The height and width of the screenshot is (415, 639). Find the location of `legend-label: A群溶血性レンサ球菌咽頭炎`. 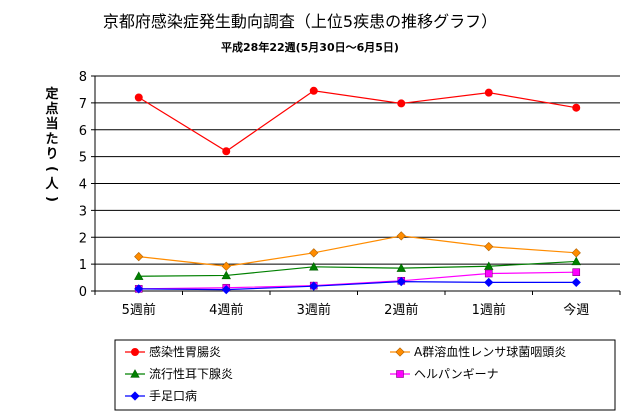

legend-label: A群溶血性レンサ球菌咽頭炎 is located at coordinates (490, 351).